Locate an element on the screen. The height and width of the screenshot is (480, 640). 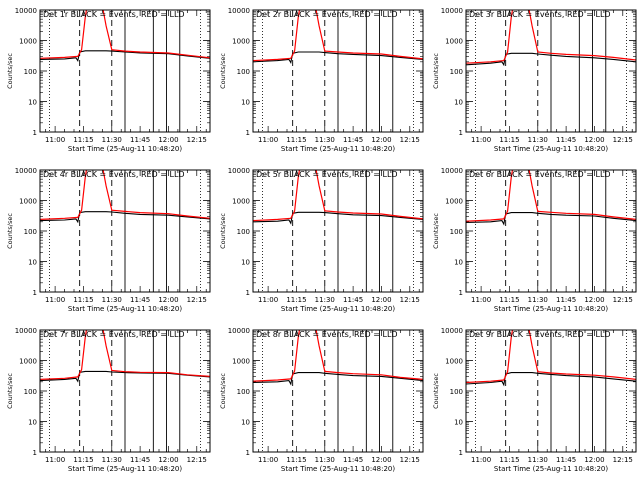
panel-title: Det 7r BLACK = Events, RED = LLD is located at coordinates (114, 334).